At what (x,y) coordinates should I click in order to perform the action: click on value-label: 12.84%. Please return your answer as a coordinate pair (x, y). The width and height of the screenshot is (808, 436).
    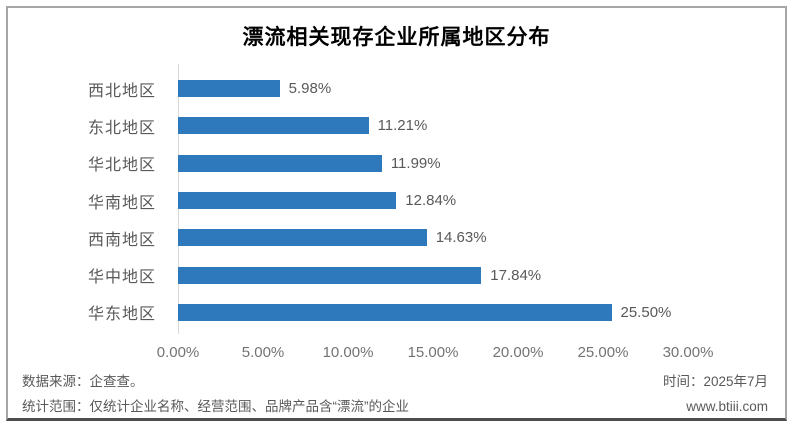
    Looking at the image, I should click on (431, 201).